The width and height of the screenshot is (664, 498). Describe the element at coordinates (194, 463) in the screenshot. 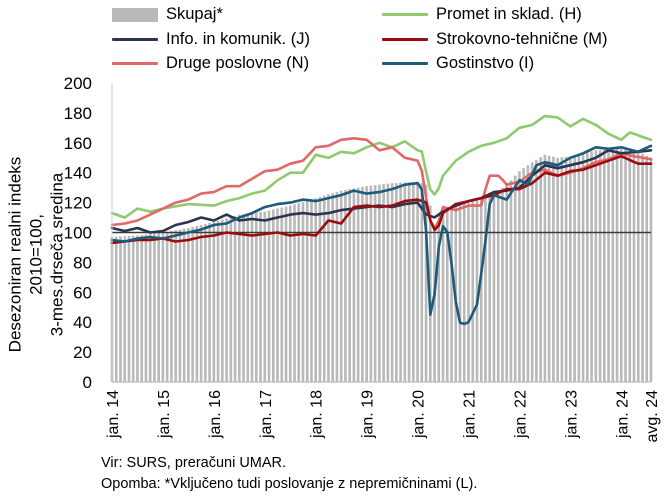

I see `source-note: Vir: SURS, preračuni UMAR.` at that location.